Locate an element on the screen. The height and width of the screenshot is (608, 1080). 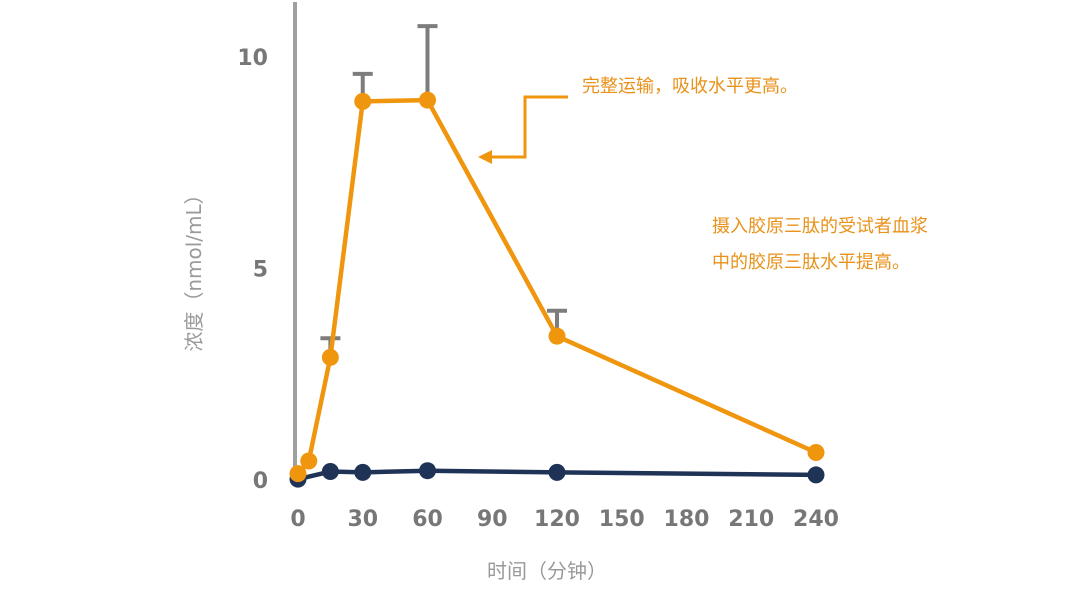
y-tick-labels: 0 5 10 is located at coordinates (252, 270).